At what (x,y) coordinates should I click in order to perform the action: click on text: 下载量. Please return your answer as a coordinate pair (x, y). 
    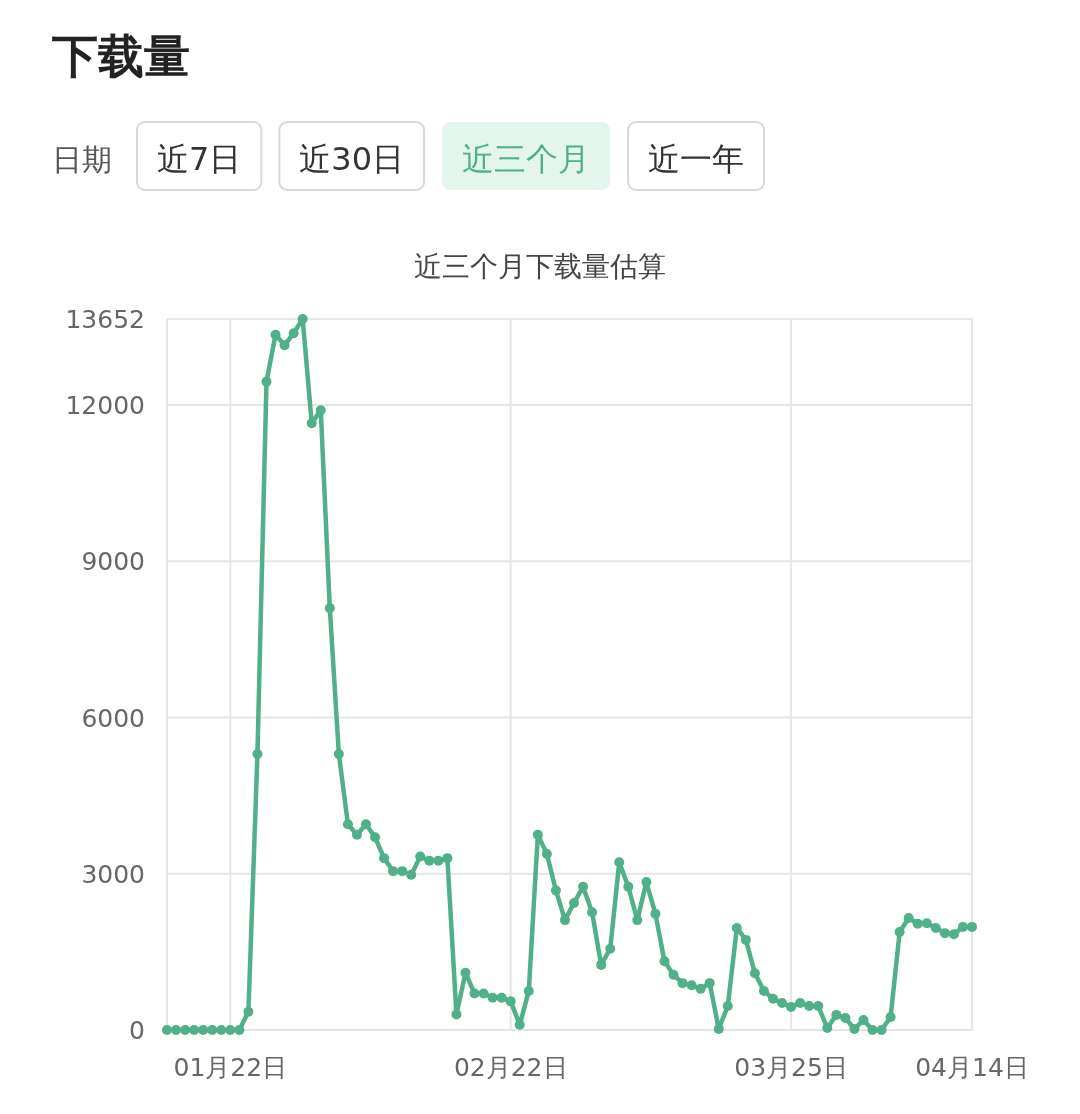
    Looking at the image, I should click on (121, 56).